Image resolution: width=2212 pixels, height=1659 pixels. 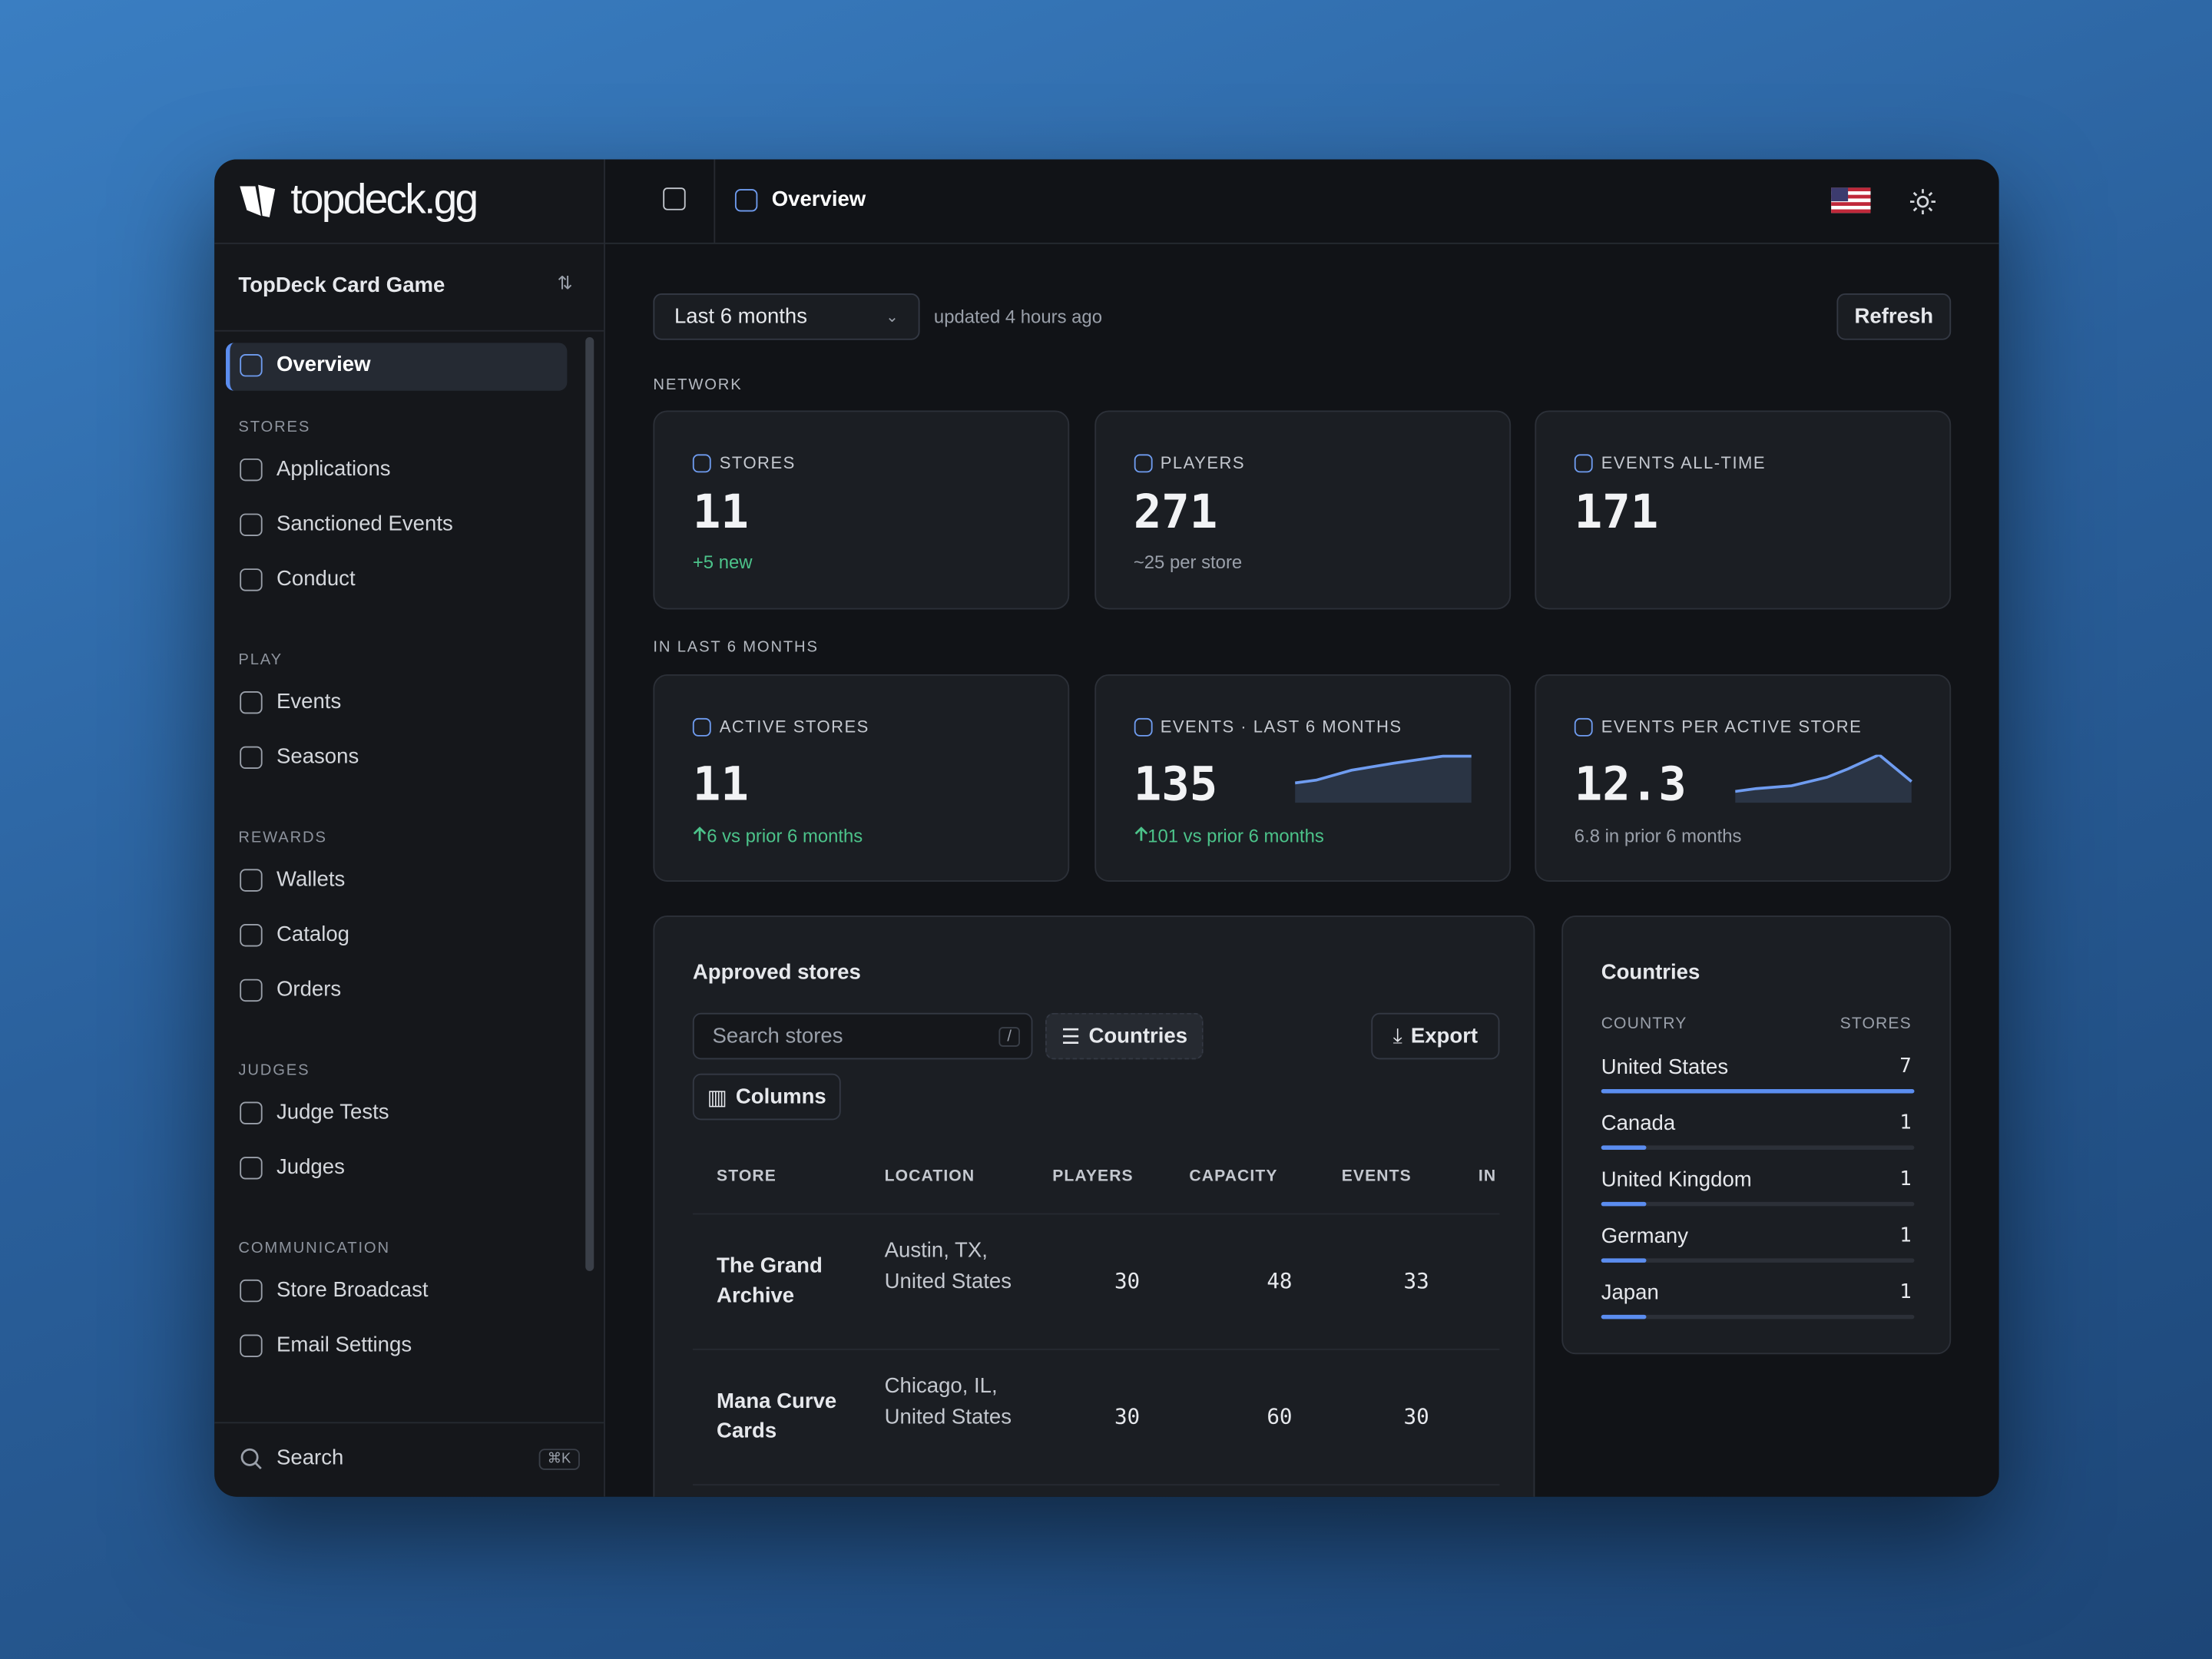 What do you see at coordinates (347, 524) in the screenshot?
I see `nav-item: Sanctioned Events` at bounding box center [347, 524].